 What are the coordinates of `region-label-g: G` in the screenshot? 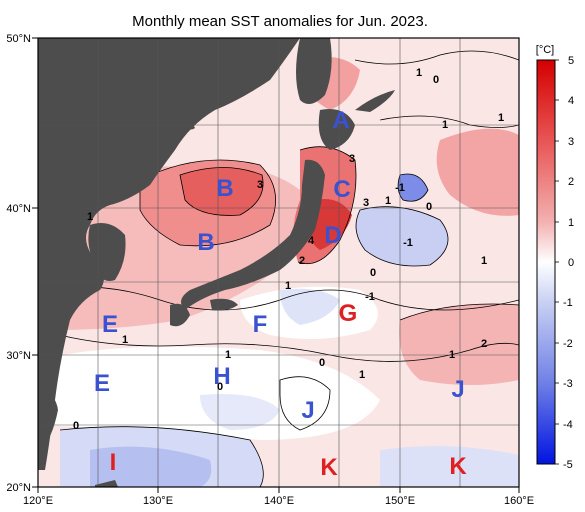 It's located at (348, 313).